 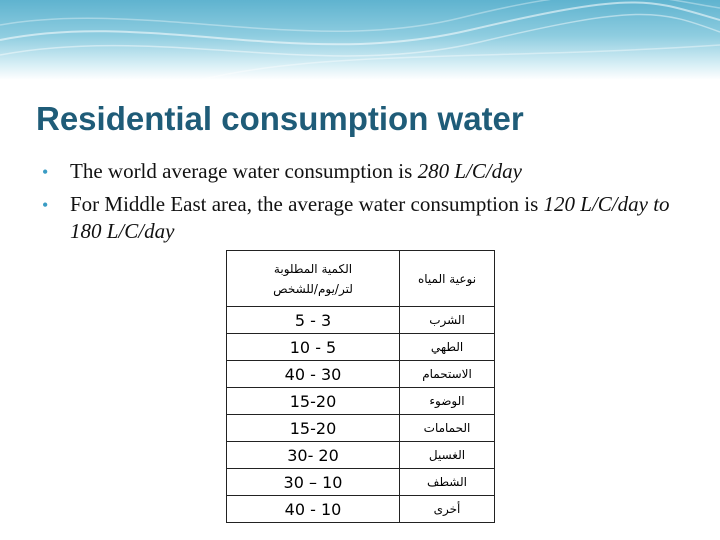 What do you see at coordinates (469, 171) in the screenshot?
I see `bullet-value: 280 L/C/day` at bounding box center [469, 171].